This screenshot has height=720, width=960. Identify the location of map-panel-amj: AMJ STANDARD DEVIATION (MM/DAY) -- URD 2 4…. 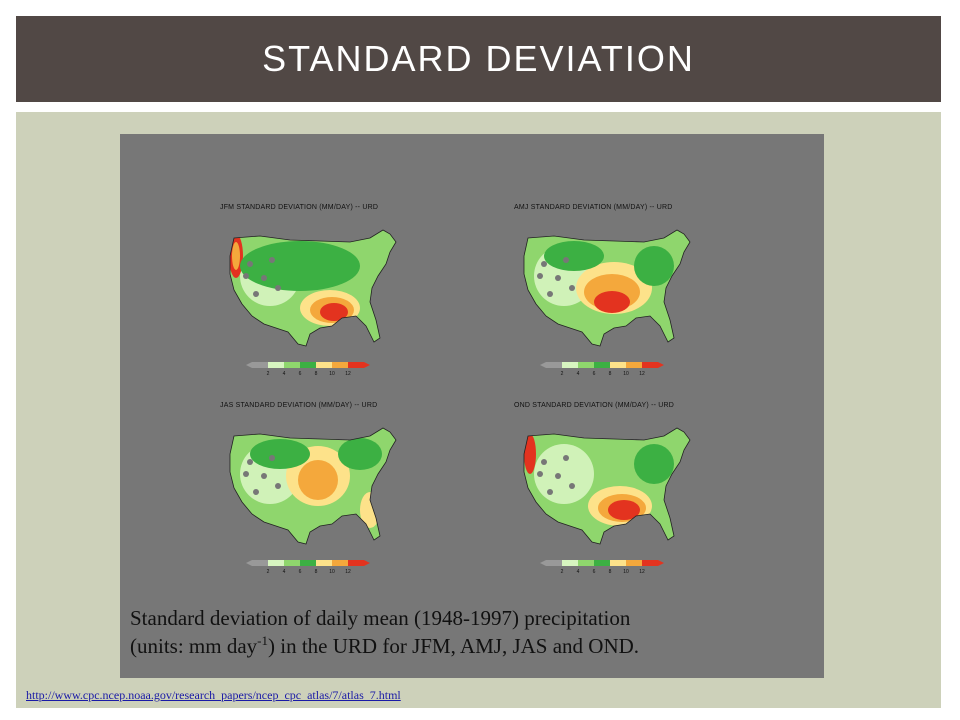
(614, 291).